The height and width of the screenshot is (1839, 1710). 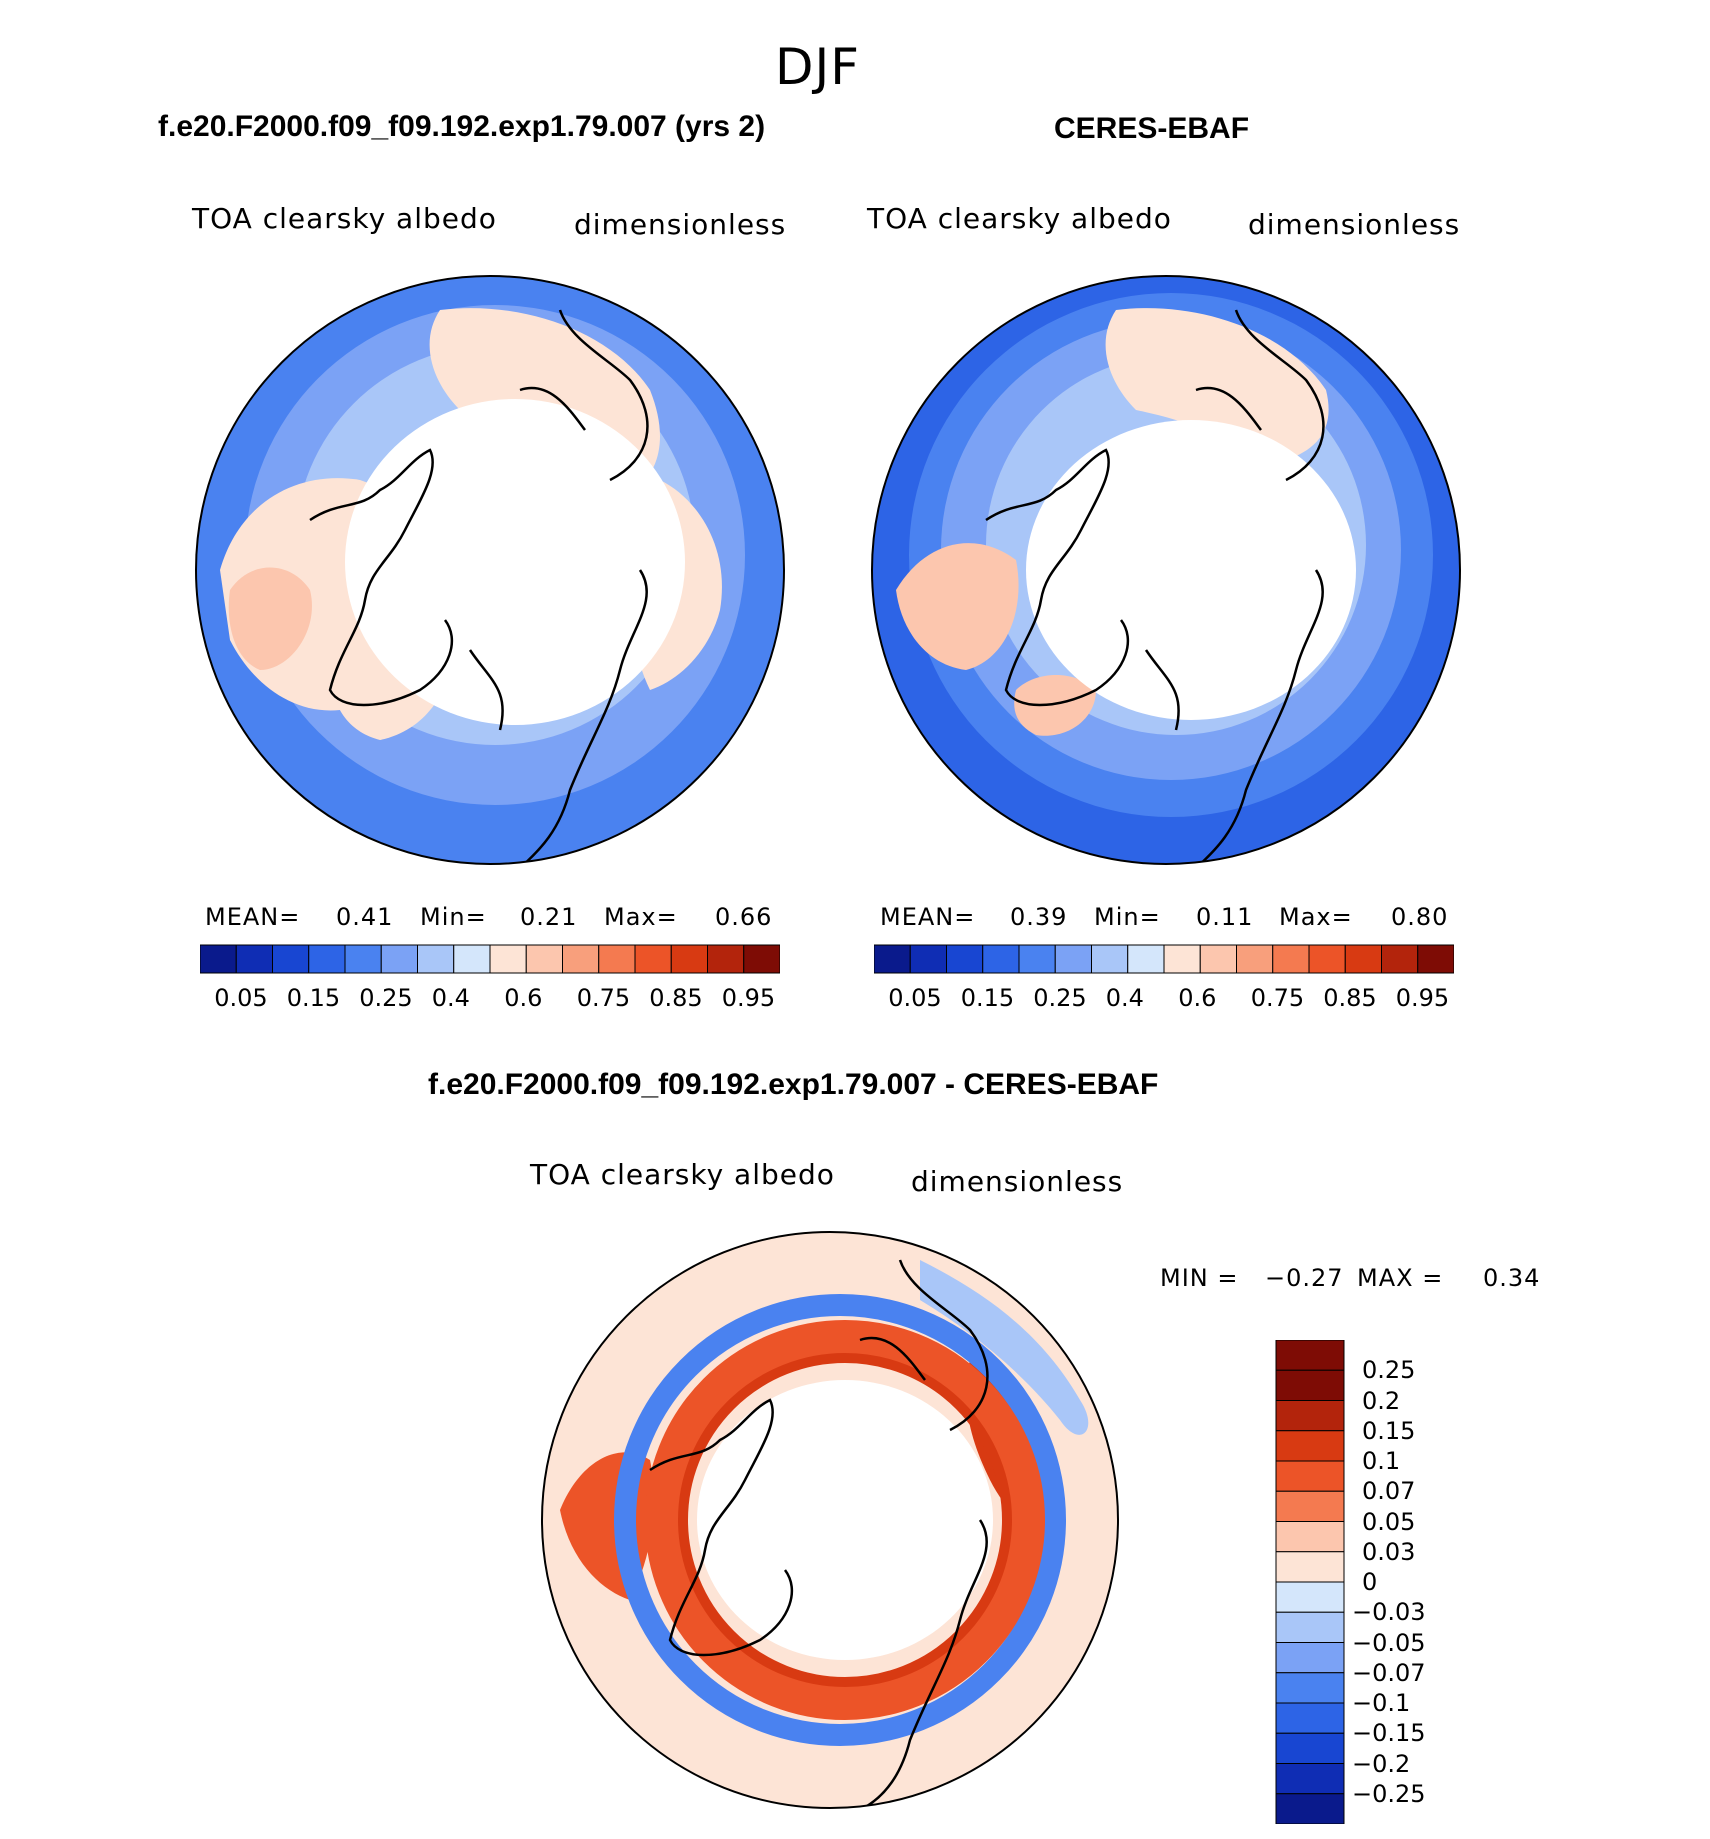 What do you see at coordinates (957, 606) in the screenshot?
I see `north-america-land` at bounding box center [957, 606].